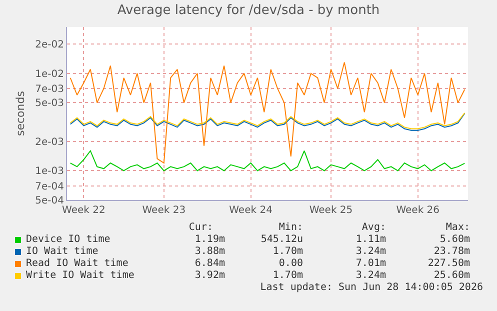  What do you see at coordinates (290, 263) in the screenshot?
I see `text: 0.00` at bounding box center [290, 263].